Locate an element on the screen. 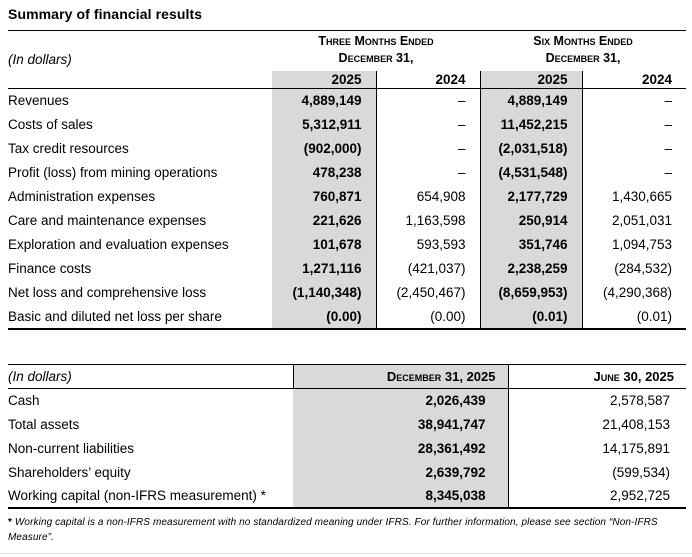 This screenshot has width=692, height=557. table-row: Costs of sales 5,312,911 – 11,452,215 – is located at coordinates (347, 124).